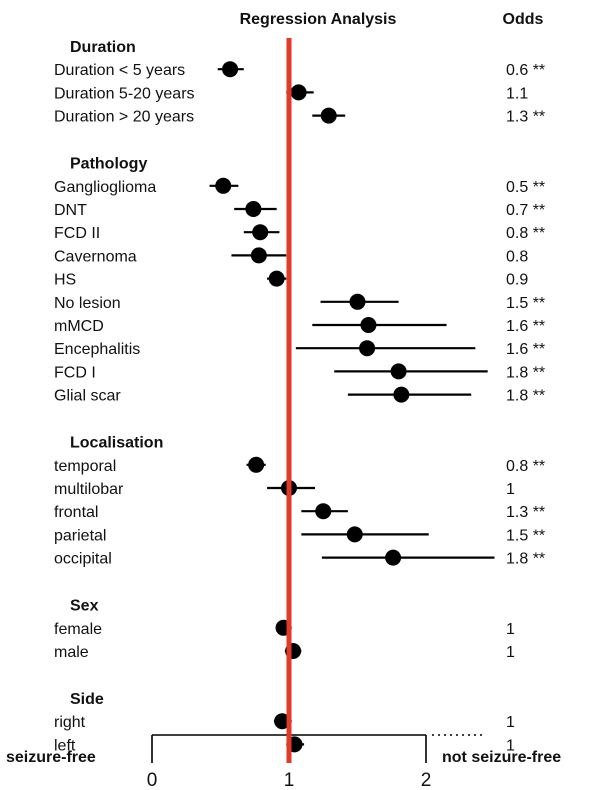  What do you see at coordinates (83, 559) in the screenshot?
I see `row-label: occipital` at bounding box center [83, 559].